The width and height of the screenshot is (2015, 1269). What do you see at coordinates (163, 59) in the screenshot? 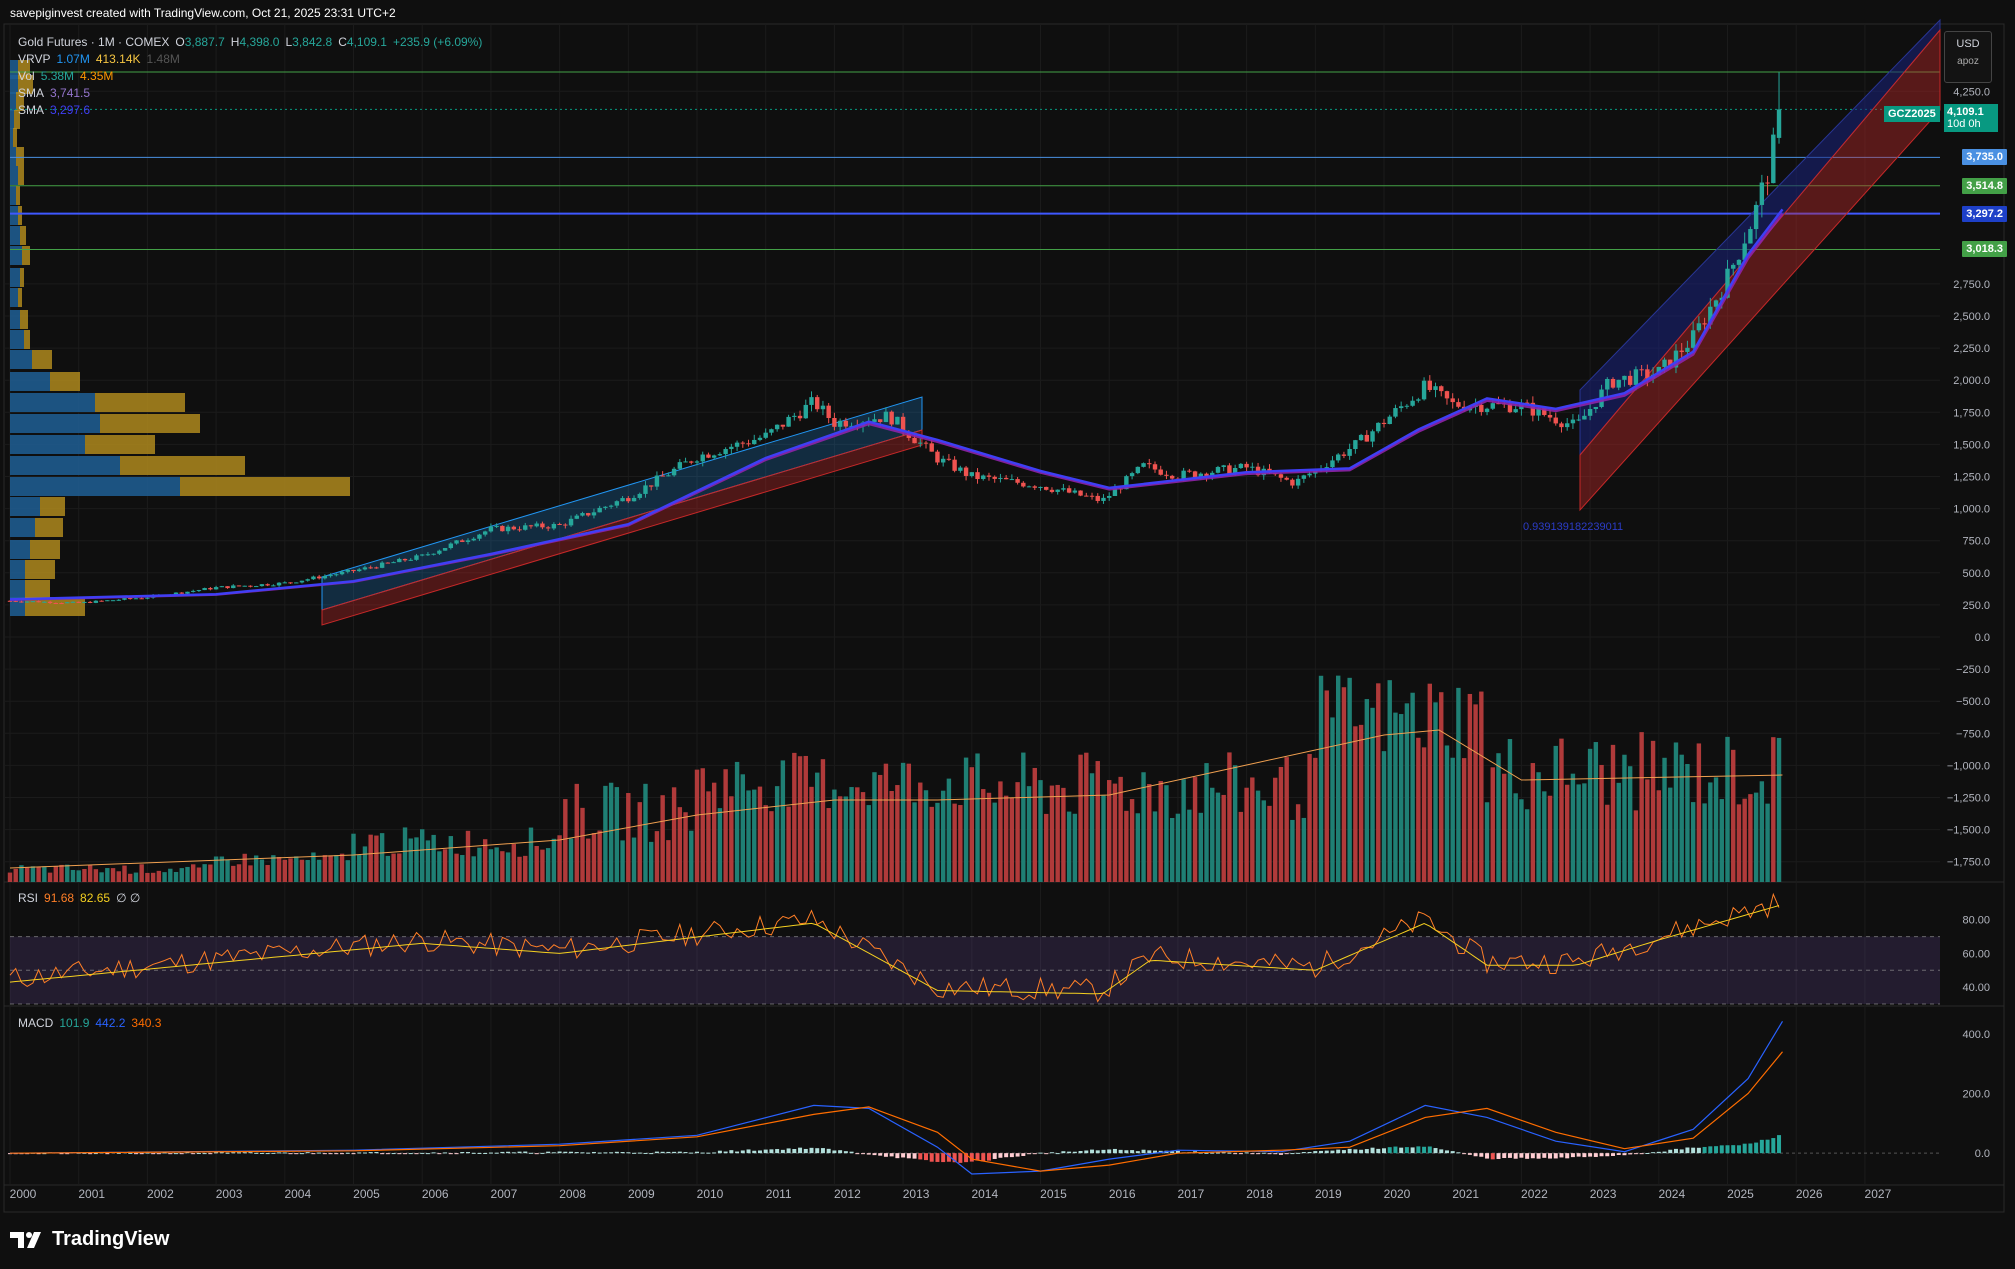
I see `vrvp-value-c: 1.48M` at bounding box center [163, 59].